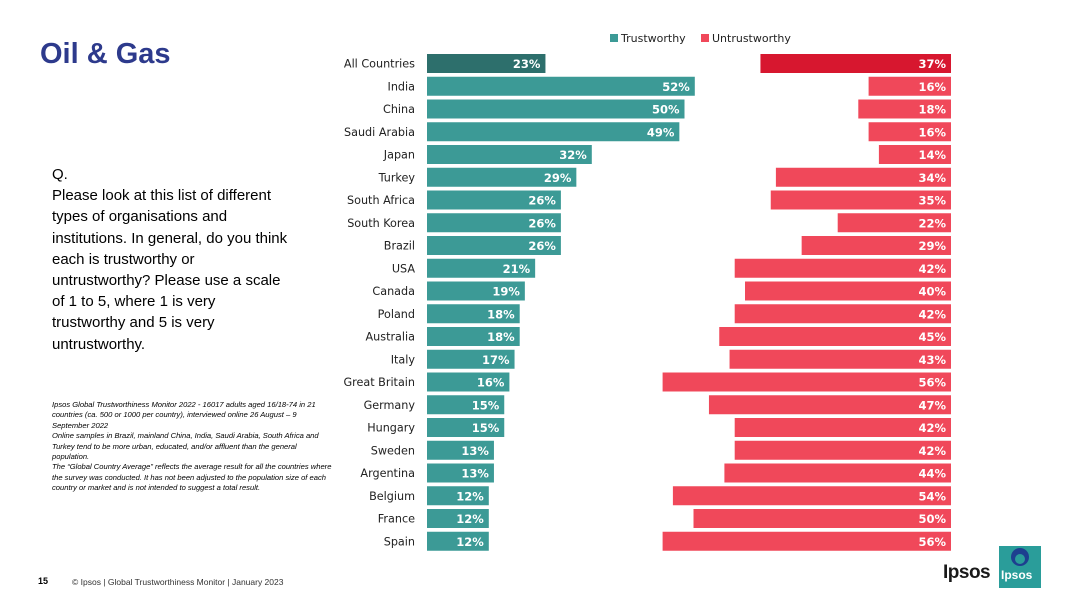 This screenshot has width=1080, height=607. I want to click on category-label: France, so click(396, 519).